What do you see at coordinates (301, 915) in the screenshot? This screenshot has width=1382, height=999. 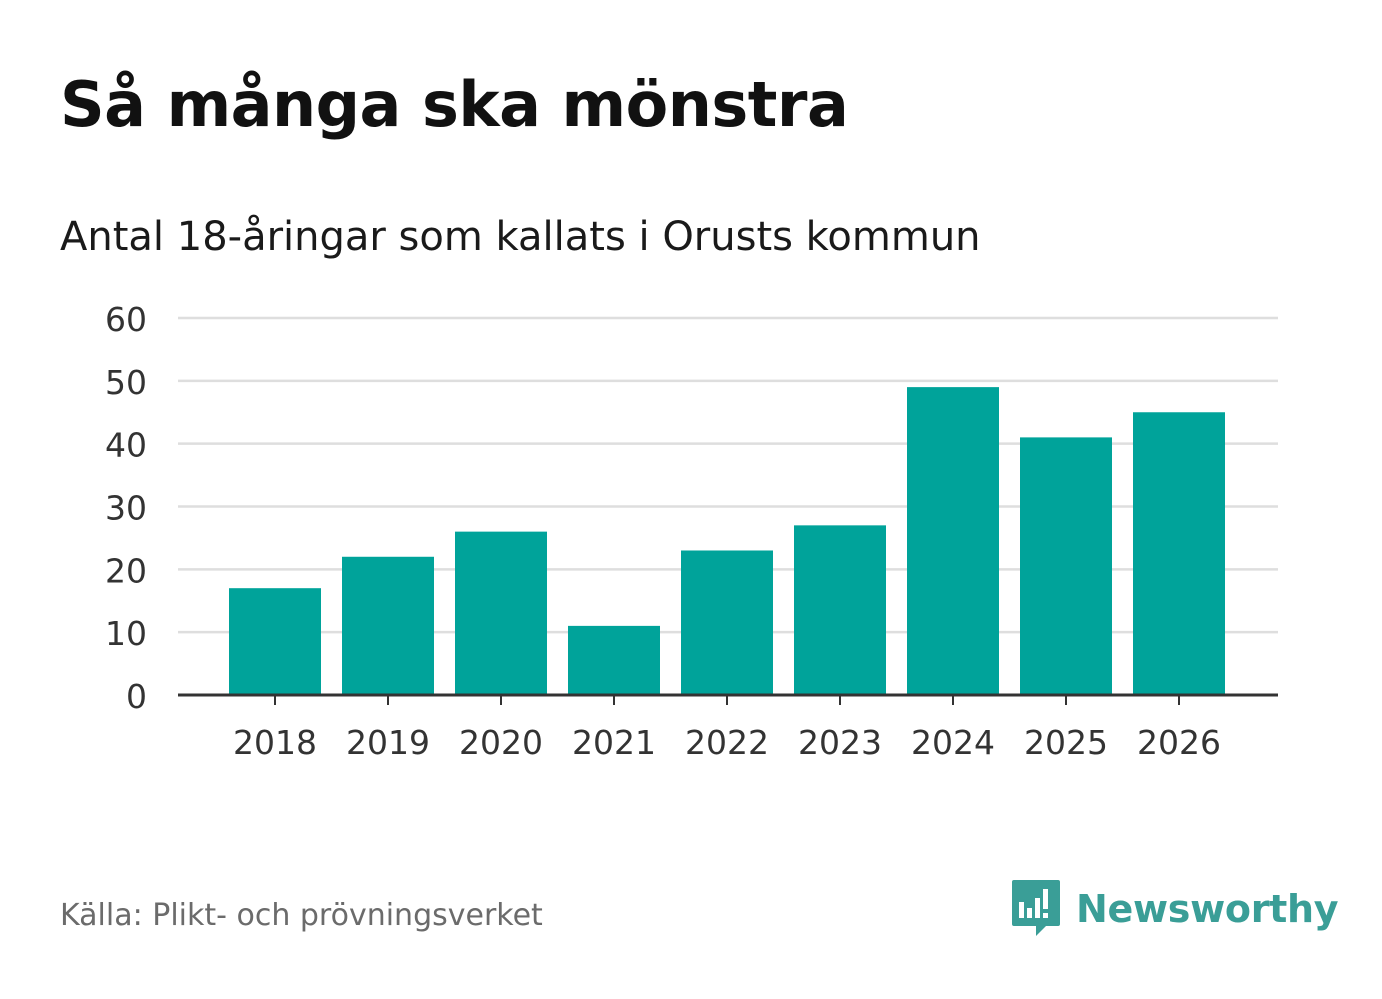 I see `source-note: Källa: Plikt- och prövningsverket` at bounding box center [301, 915].